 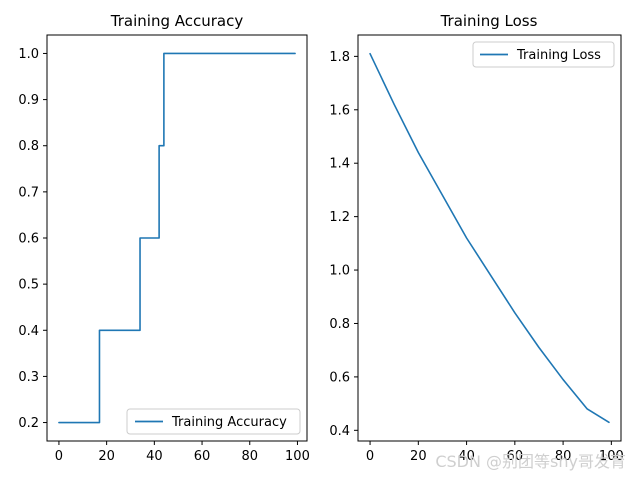 What do you see at coordinates (28, 192) in the screenshot?
I see `accuracy-ytick-label: 0.7` at bounding box center [28, 192].